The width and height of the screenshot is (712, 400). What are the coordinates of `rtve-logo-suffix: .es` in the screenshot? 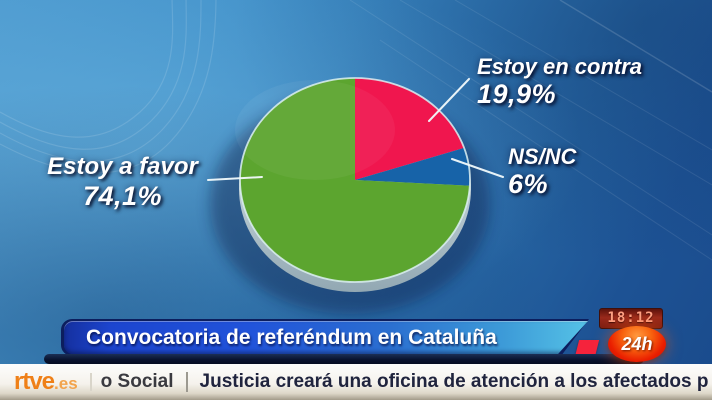 It's located at (66, 383).